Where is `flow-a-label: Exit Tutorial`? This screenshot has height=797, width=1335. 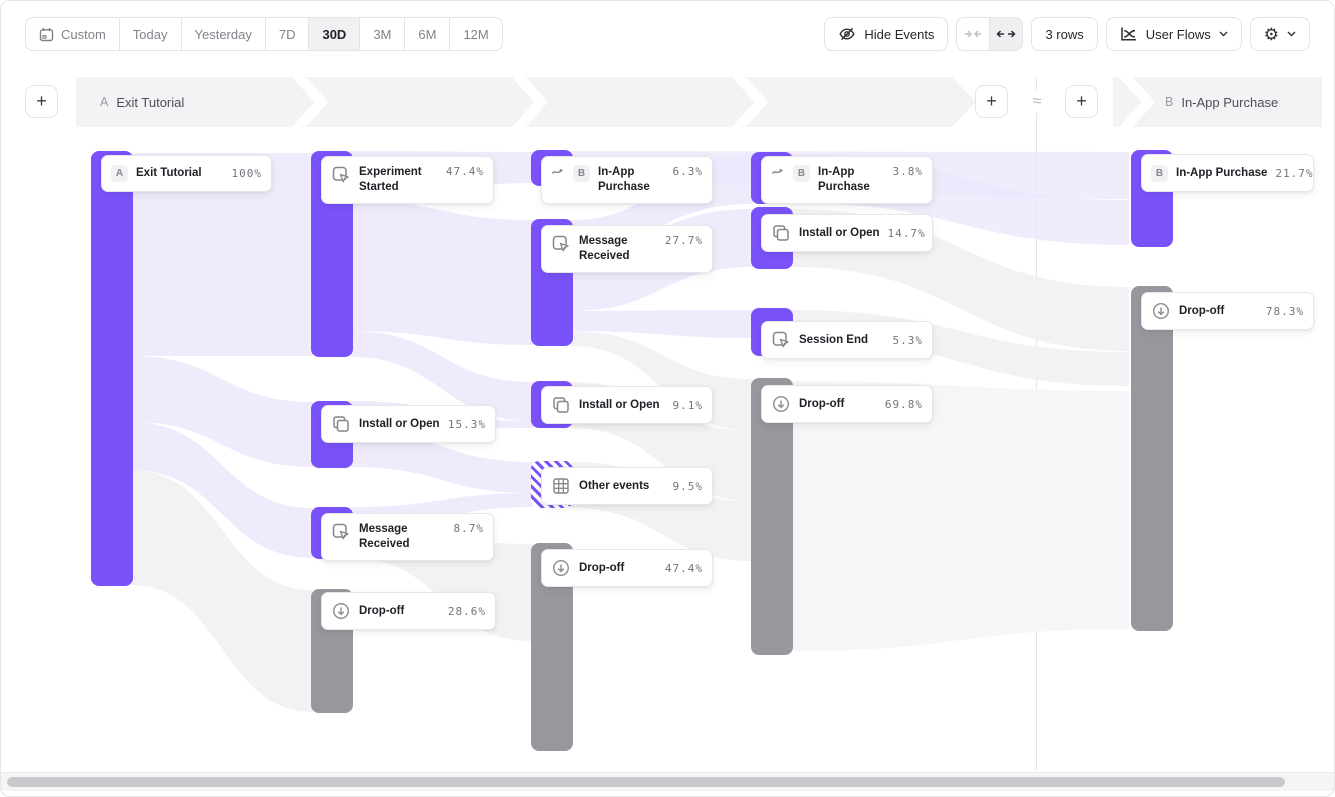
flow-a-label: Exit Tutorial is located at coordinates (150, 102).